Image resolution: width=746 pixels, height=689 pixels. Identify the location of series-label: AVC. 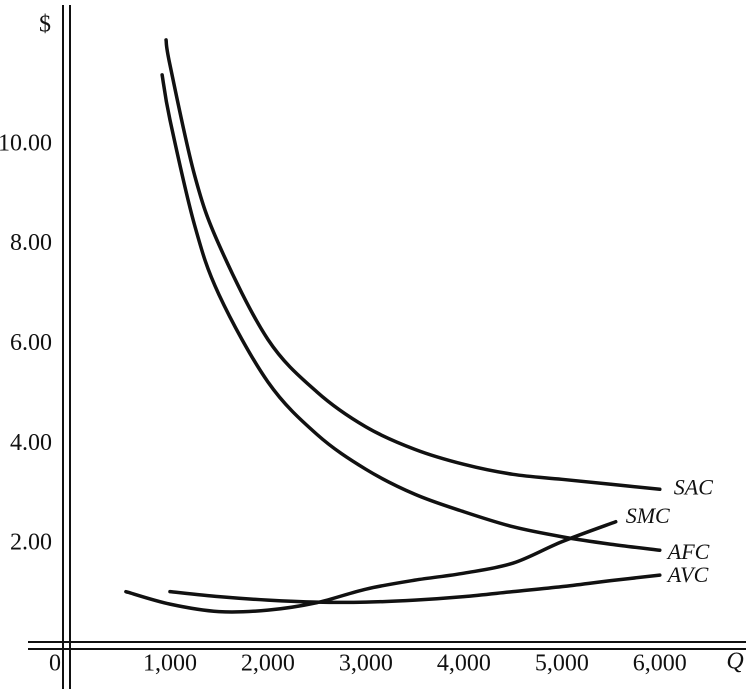
(687, 574).